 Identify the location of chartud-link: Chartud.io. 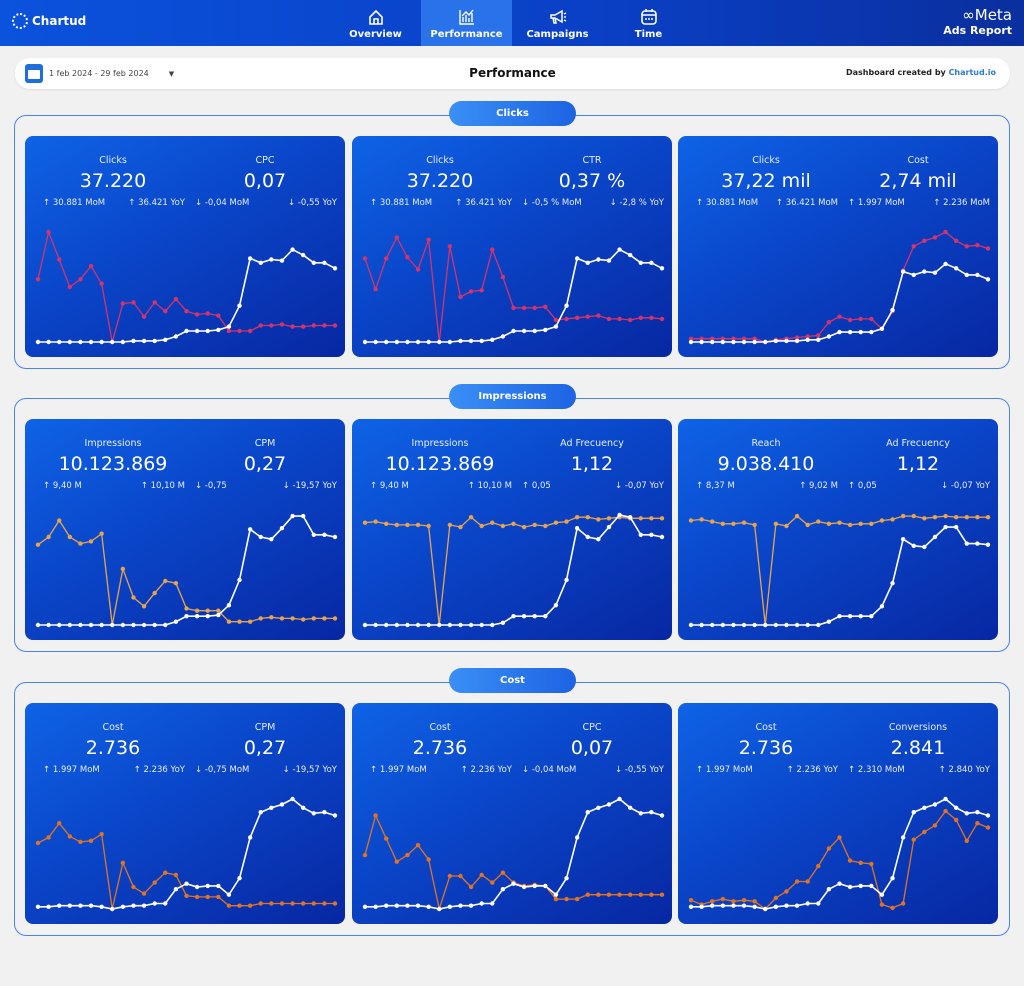
(972, 72).